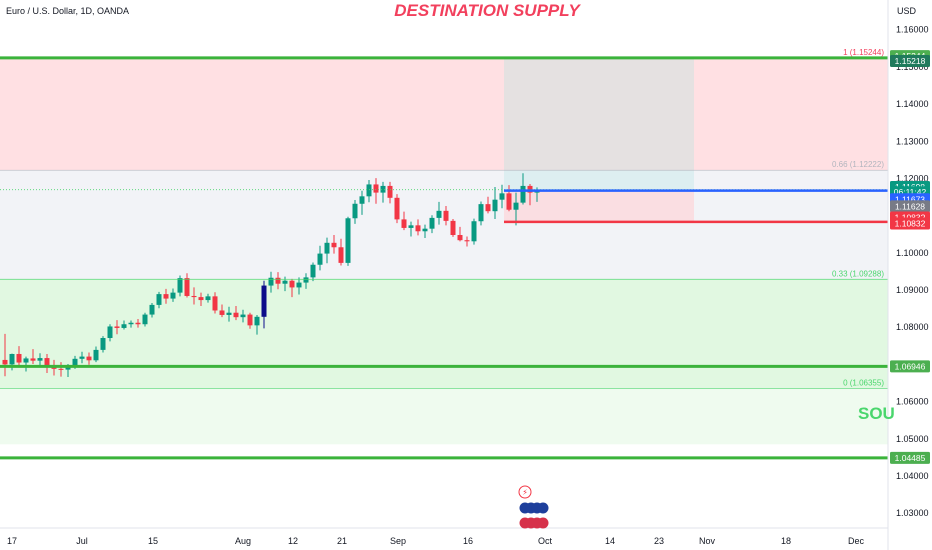 This screenshot has width=932, height=550. Describe the element at coordinates (910, 366) in the screenshot. I see `mid-green-price-badge` at that location.